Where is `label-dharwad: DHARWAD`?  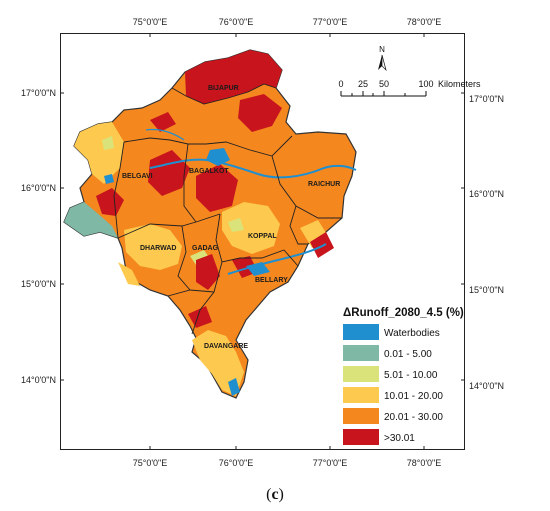 label-dharwad: DHARWAD is located at coordinates (158, 248).